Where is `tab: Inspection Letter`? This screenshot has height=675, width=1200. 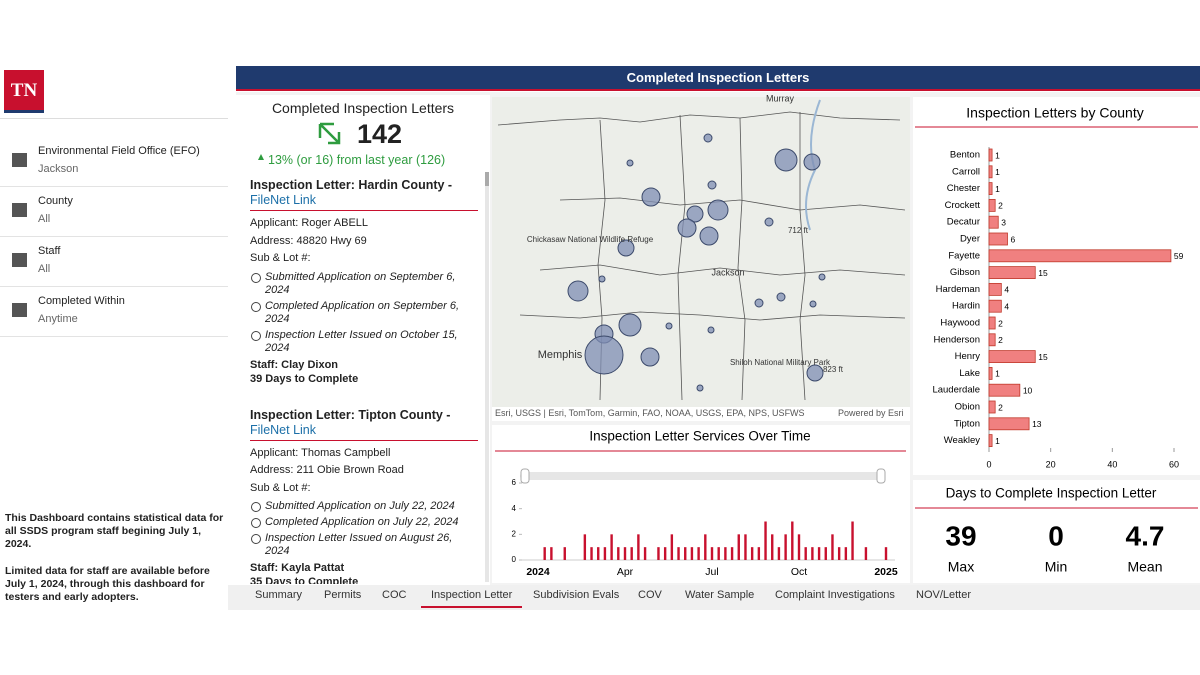
tab: Inspection Letter is located at coordinates (472, 598).